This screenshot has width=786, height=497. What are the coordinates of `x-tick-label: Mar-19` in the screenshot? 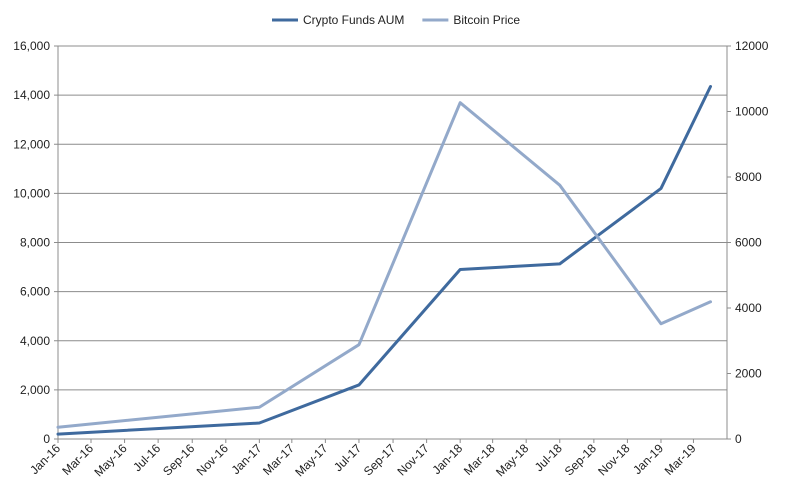 It's located at (680, 459).